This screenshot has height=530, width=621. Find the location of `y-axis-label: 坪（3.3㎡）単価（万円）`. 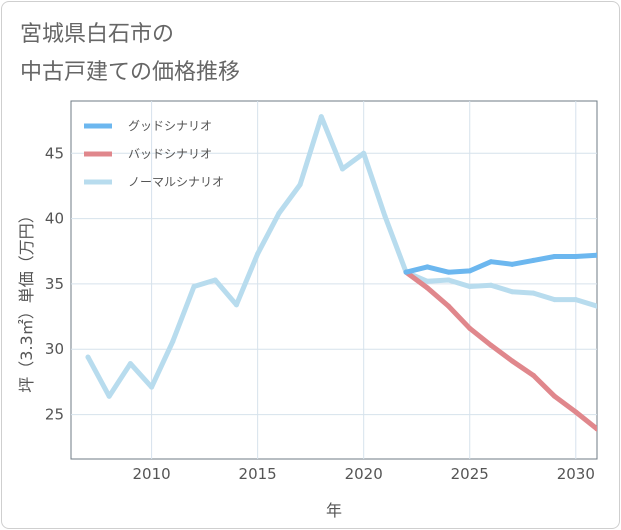

y-axis-label: 坪（3.3㎡）単価（万円） is located at coordinates (26, 299).